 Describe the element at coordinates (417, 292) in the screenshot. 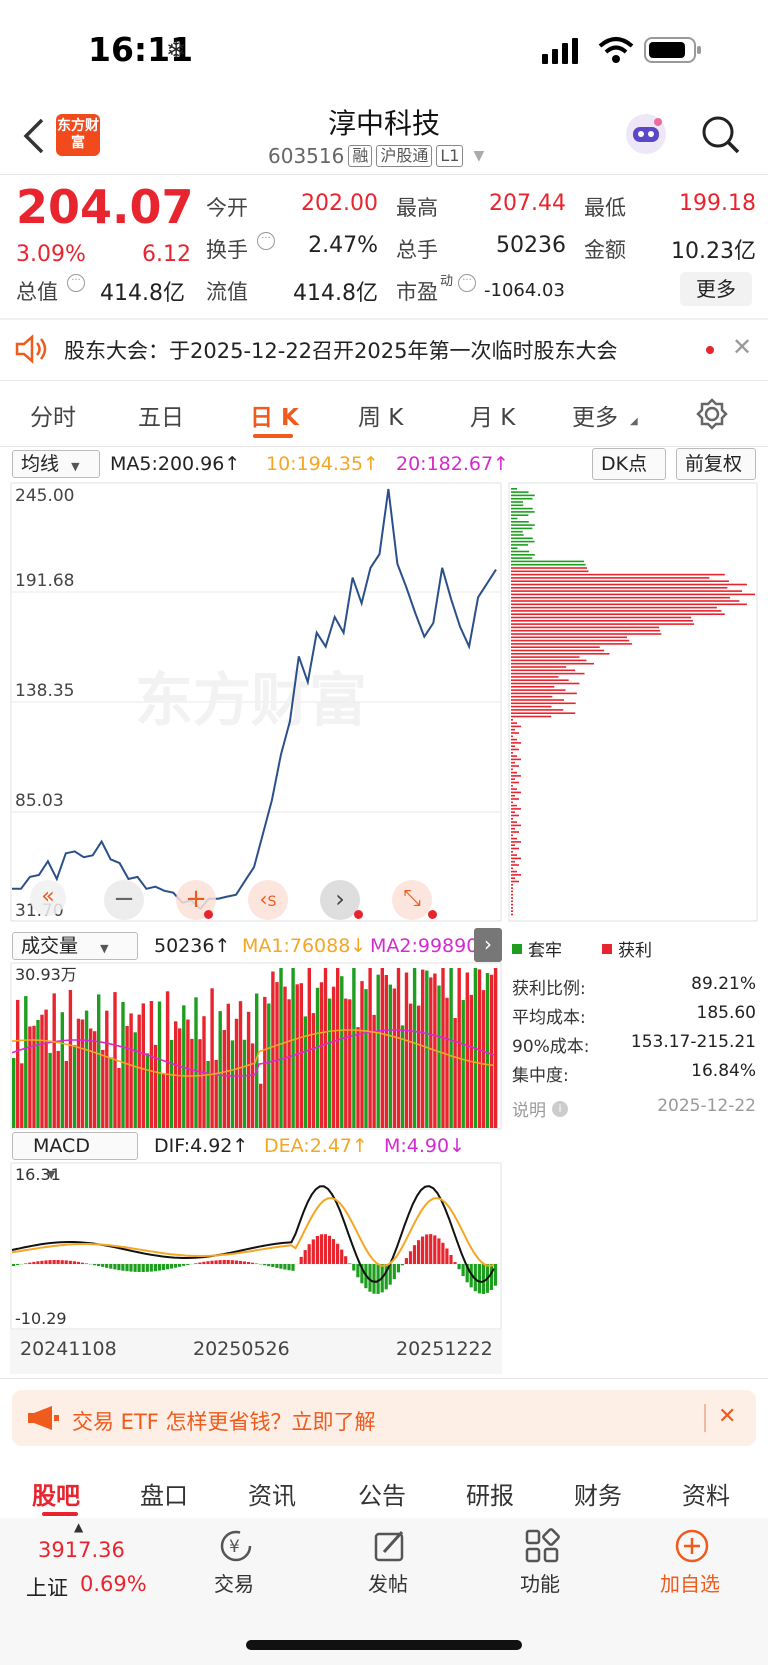

I see `pe-label: 市盈` at that location.